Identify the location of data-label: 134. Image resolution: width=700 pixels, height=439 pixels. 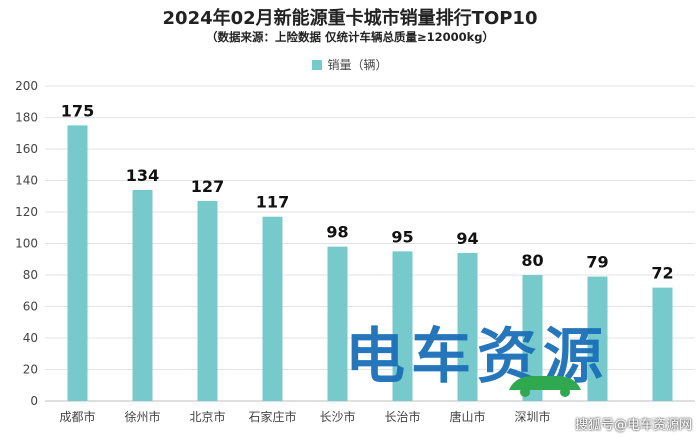
(142, 175).